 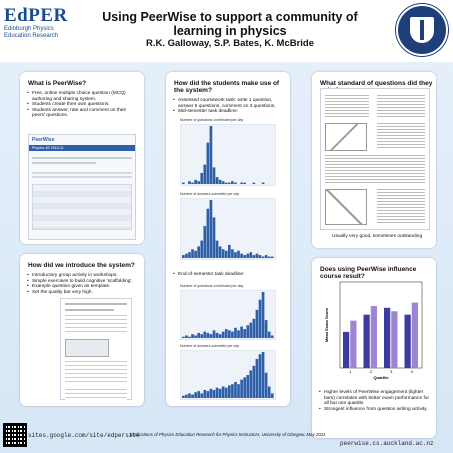 What do you see at coordinates (371, 371) in the screenshot?
I see `x-tick-label: 2` at bounding box center [371, 371].